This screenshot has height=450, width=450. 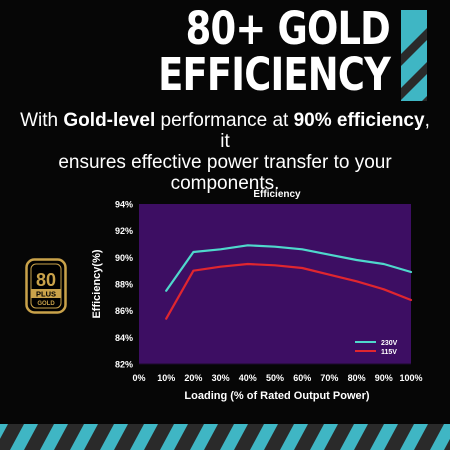 I want to click on x-tick-label: 90%, so click(x=384, y=378).